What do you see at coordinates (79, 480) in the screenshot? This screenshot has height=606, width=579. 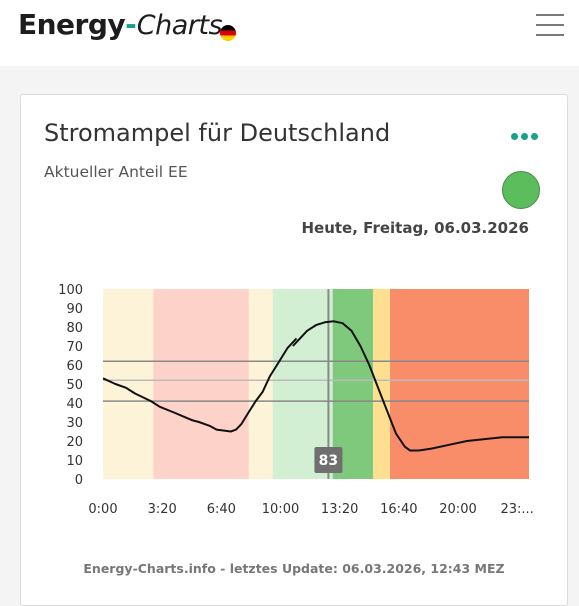 I see `chart-y-tick-label: 0` at bounding box center [79, 480].